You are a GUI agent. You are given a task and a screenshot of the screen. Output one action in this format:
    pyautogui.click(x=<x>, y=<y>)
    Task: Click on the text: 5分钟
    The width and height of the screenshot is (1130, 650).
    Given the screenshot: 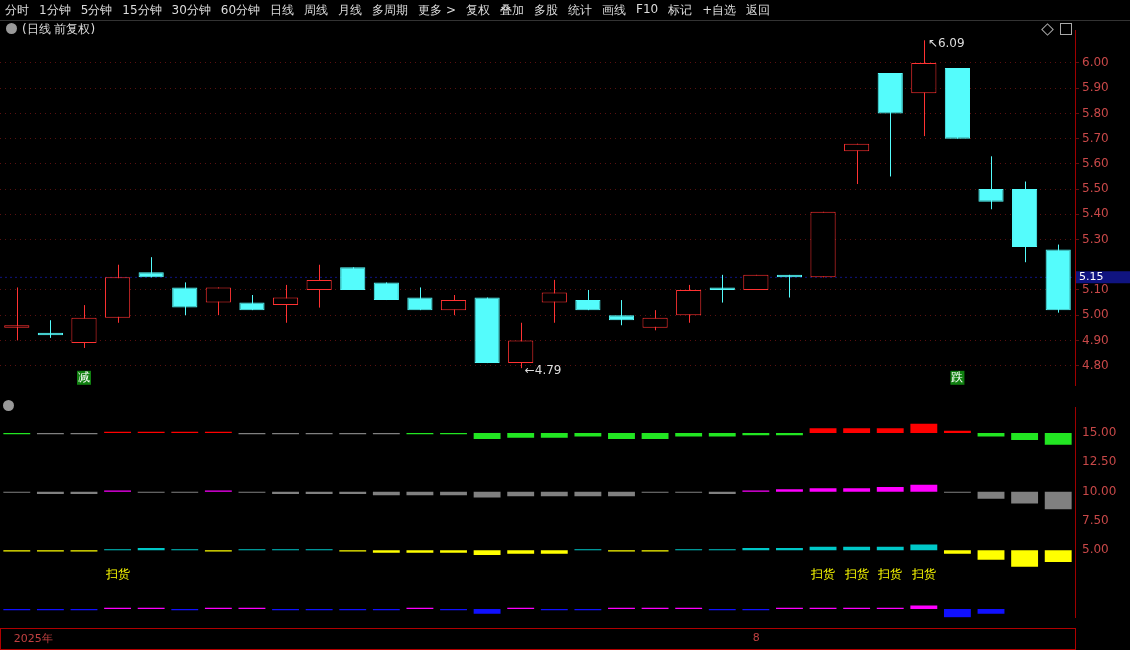 What is the action you would take?
    pyautogui.click(x=96, y=10)
    